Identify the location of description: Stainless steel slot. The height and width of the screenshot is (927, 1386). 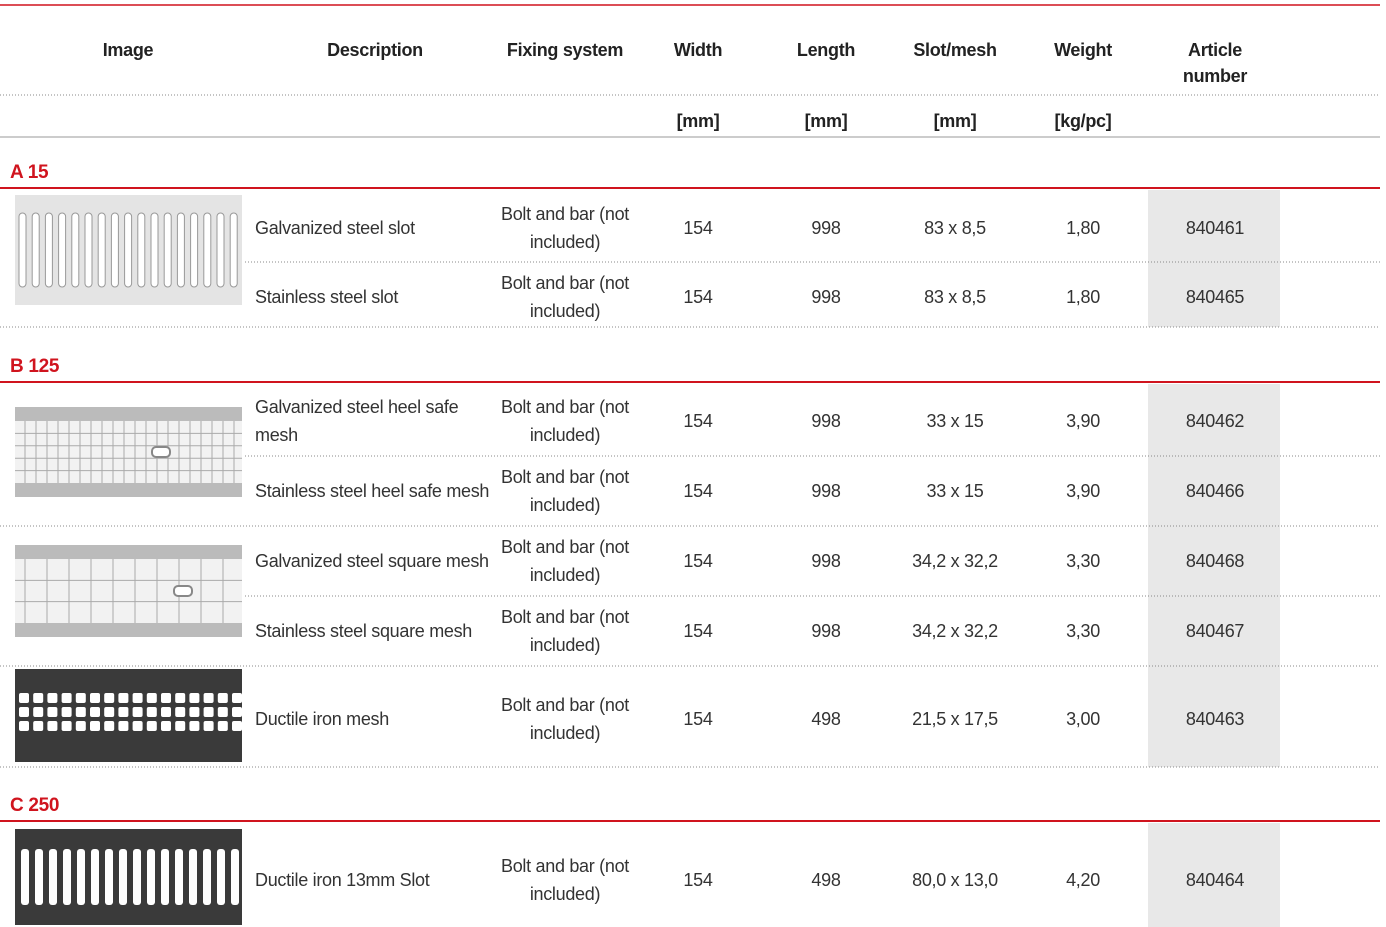
(327, 297).